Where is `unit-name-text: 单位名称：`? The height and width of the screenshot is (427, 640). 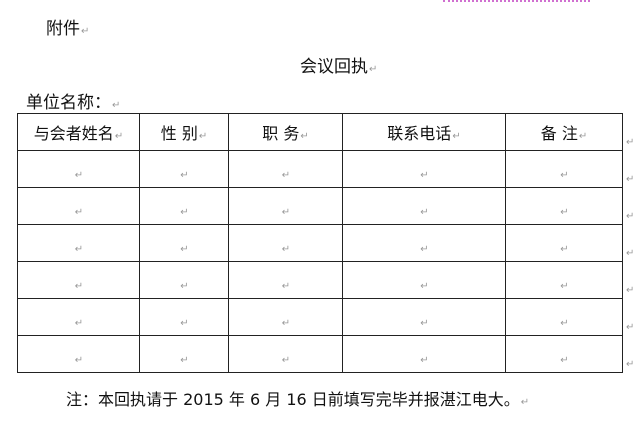
unit-name-text: 单位名称： is located at coordinates (68, 103).